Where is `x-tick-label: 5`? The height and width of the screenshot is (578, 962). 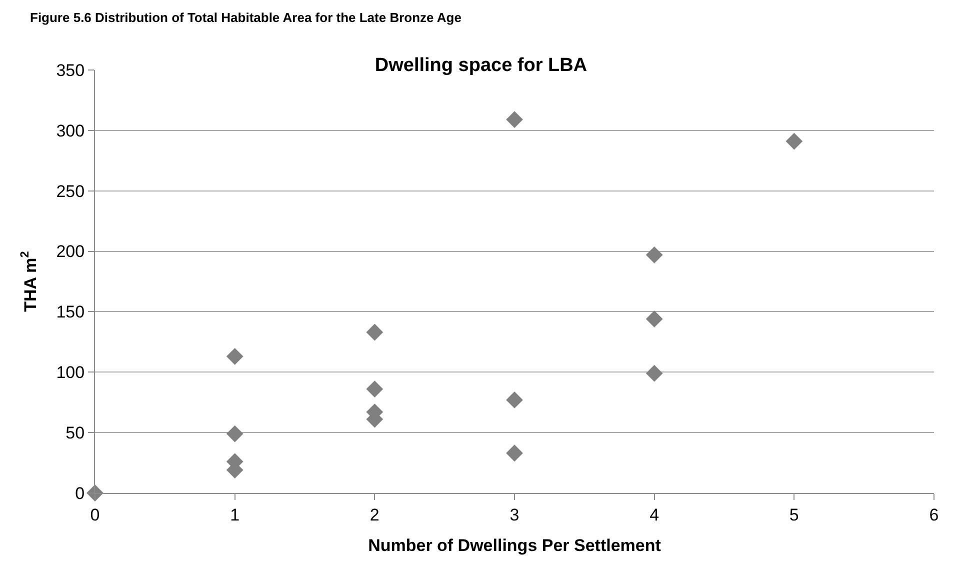
x-tick-label: 5 is located at coordinates (794, 514).